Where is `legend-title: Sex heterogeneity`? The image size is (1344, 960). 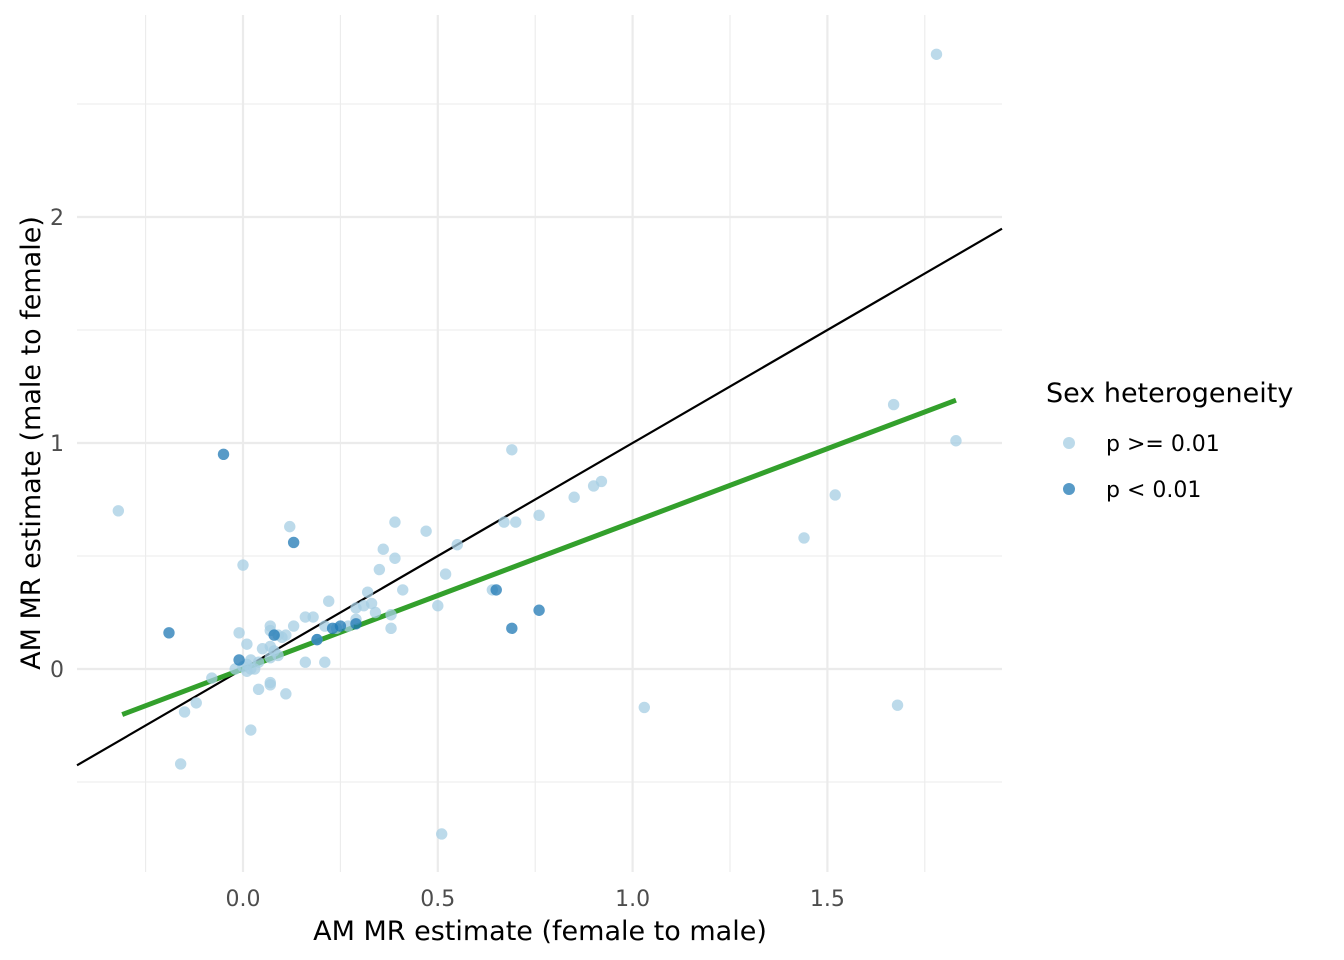 legend-title: Sex heterogeneity is located at coordinates (1169, 393).